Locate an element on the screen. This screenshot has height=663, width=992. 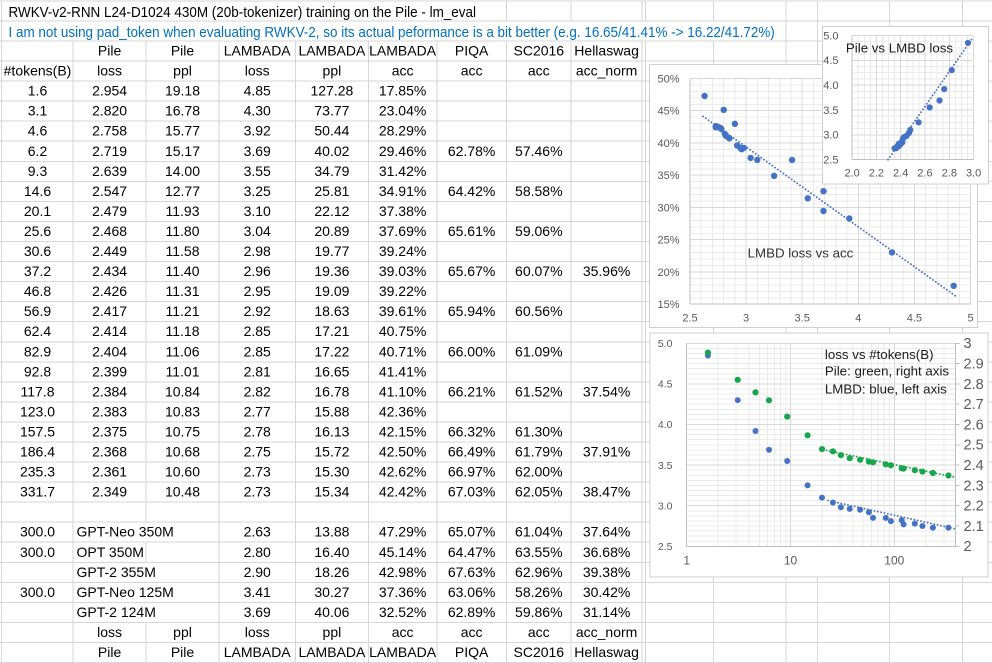
svg-text: 15% is located at coordinates (668, 305).